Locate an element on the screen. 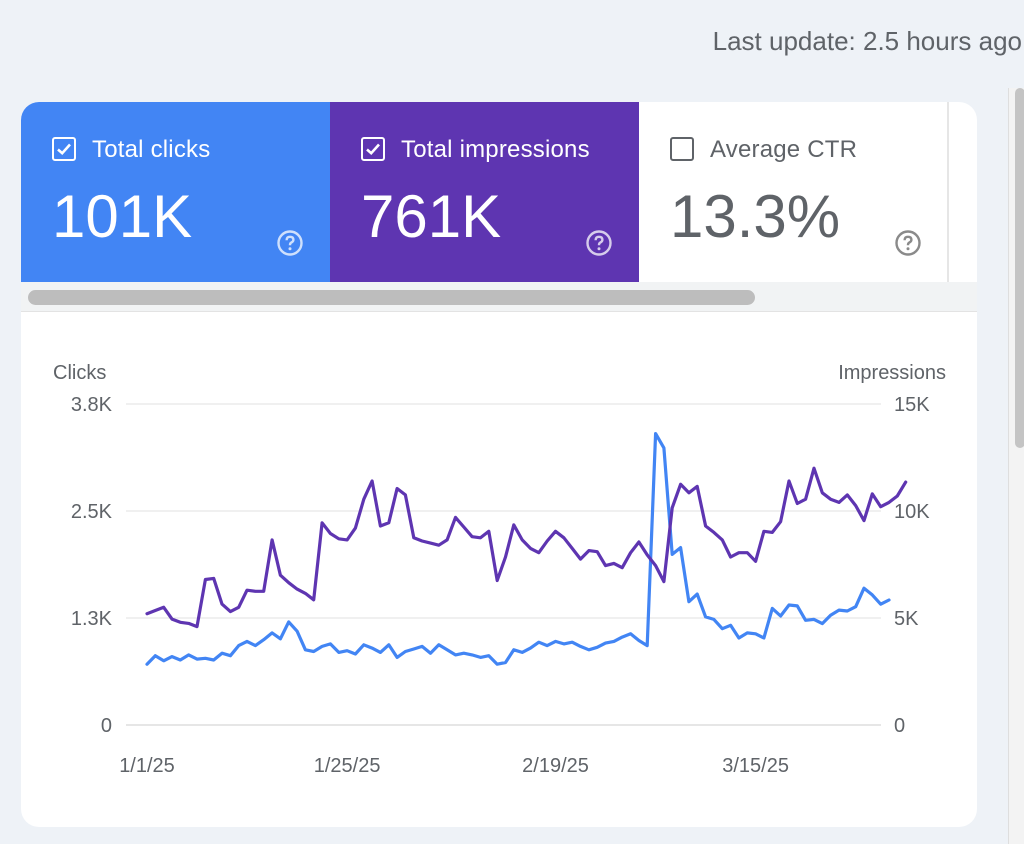  right-axis-title: Impressions is located at coordinates (892, 373).